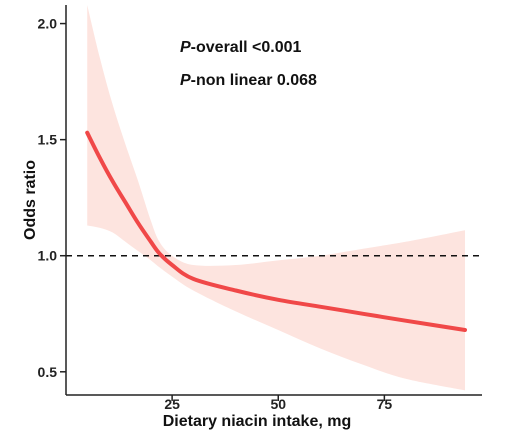 The width and height of the screenshot is (515, 437). I want to click on annotation-p-nonlinear-text: -non linear 0.068, so click(254, 80).